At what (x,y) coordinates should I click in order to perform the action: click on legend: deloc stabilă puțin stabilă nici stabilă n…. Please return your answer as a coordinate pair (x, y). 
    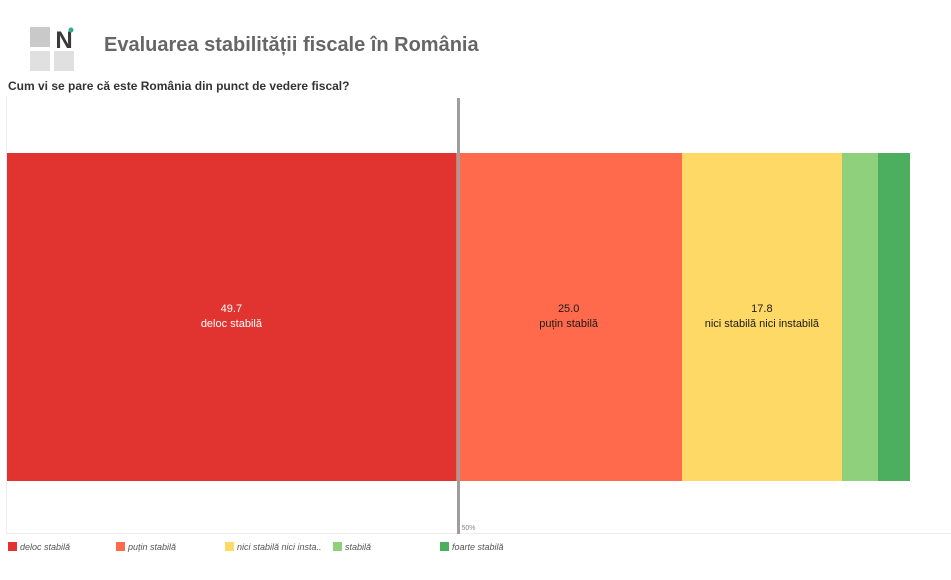
    Looking at the image, I should click on (279, 547).